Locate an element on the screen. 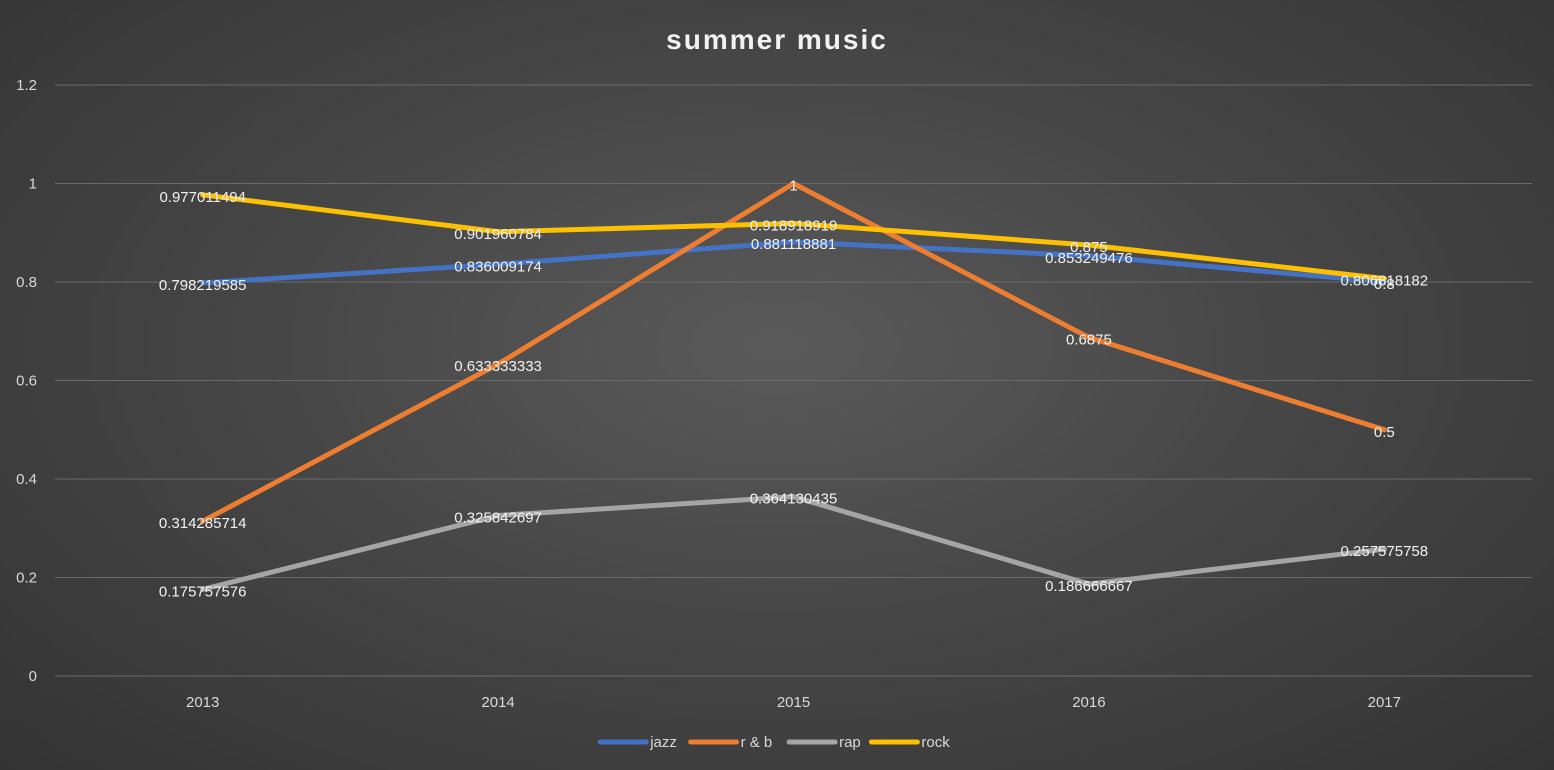  data-label: 1 is located at coordinates (793, 186).